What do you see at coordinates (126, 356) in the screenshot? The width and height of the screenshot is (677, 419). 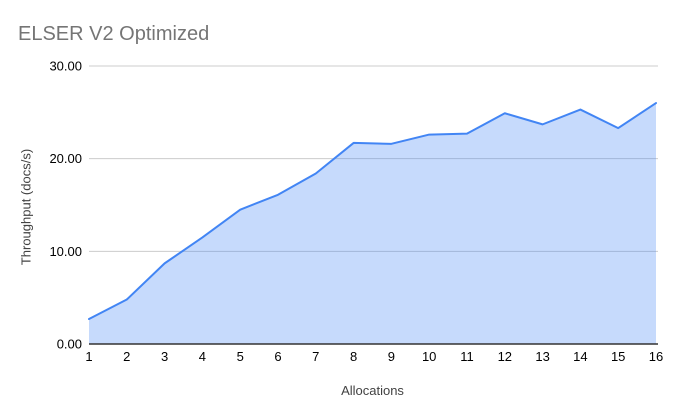 I see `x-axis-tick-label: 2` at bounding box center [126, 356].